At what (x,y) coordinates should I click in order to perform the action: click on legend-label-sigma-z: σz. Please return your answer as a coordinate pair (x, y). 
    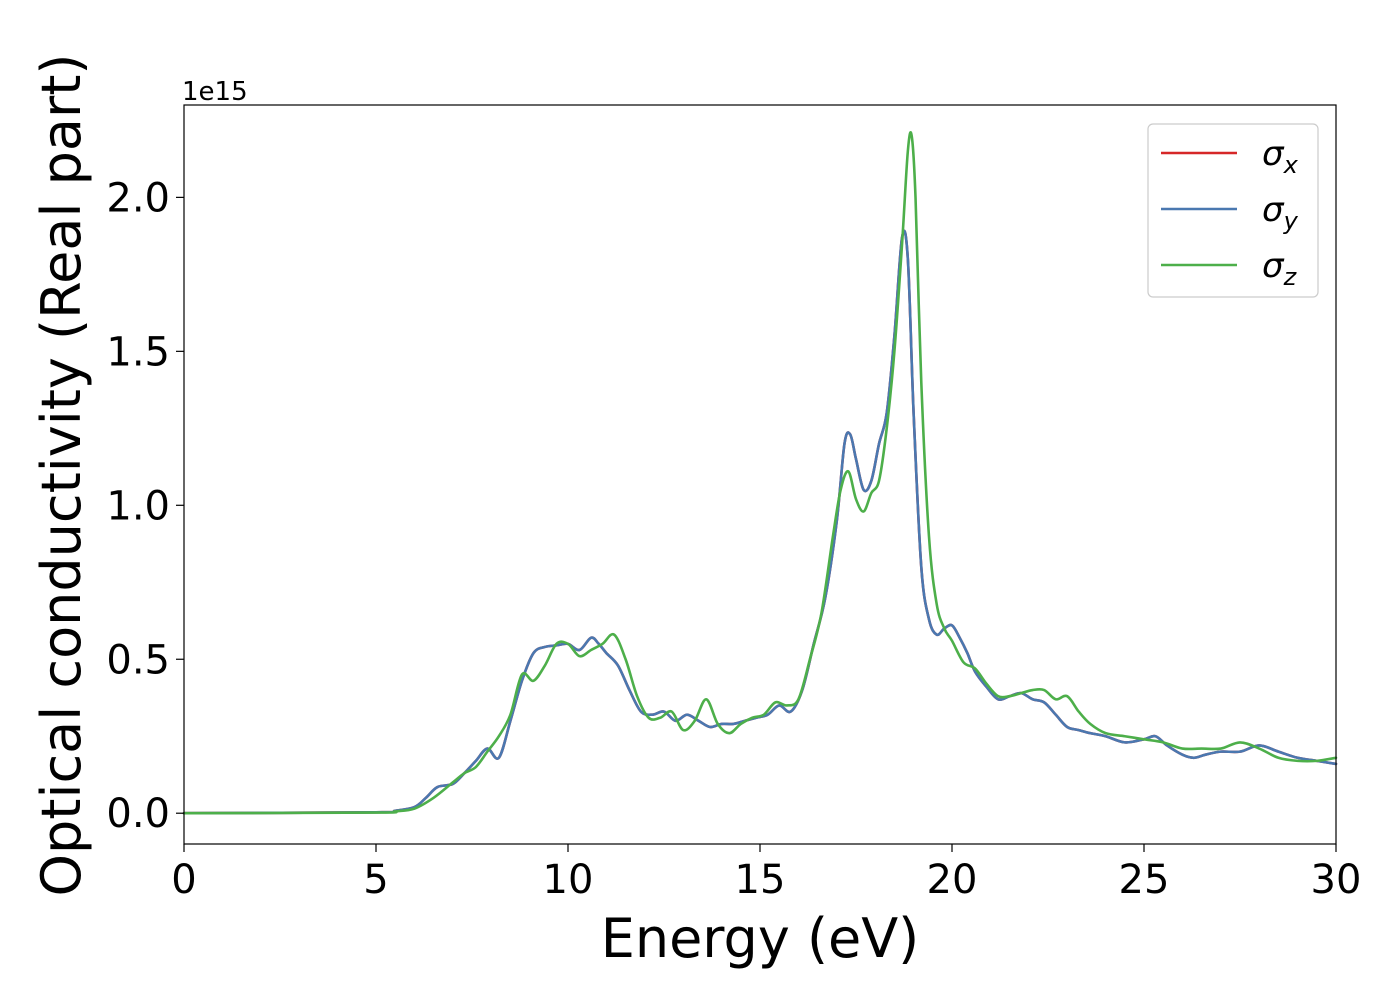
    Looking at the image, I should click on (1280, 268).